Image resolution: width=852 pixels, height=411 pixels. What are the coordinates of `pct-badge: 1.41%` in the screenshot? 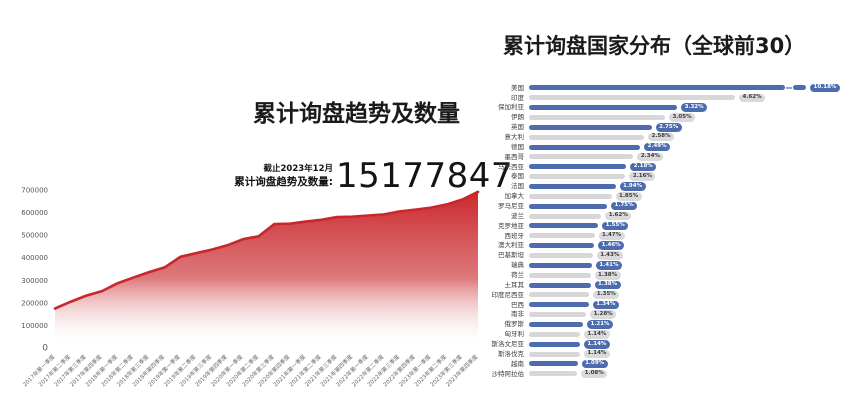 It's located at (608, 265).